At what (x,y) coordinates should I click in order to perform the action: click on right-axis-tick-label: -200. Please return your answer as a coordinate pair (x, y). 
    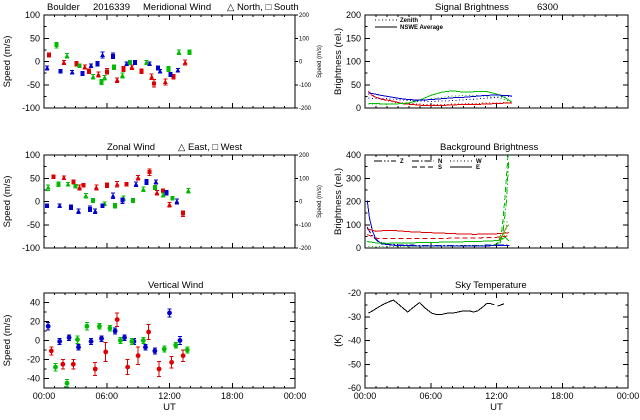
    Looking at the image, I should click on (305, 249).